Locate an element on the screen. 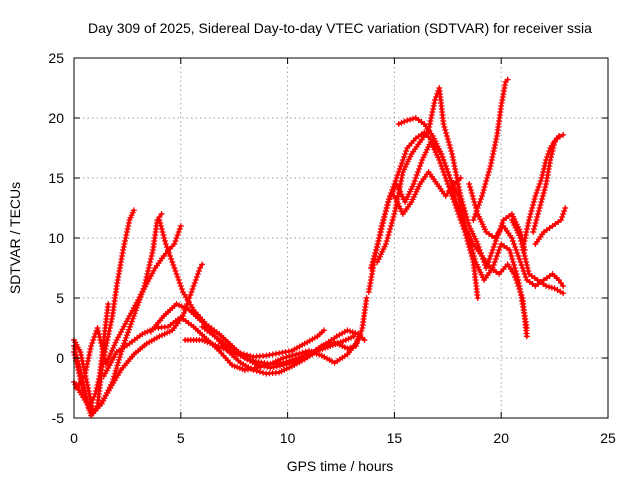 This screenshot has width=640, height=480. x-tick-label: 5 is located at coordinates (181, 438).